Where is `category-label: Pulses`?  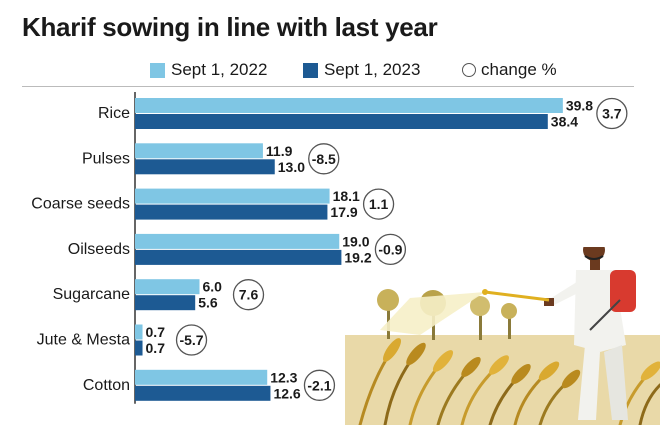 category-label: Pulses is located at coordinates (106, 158).